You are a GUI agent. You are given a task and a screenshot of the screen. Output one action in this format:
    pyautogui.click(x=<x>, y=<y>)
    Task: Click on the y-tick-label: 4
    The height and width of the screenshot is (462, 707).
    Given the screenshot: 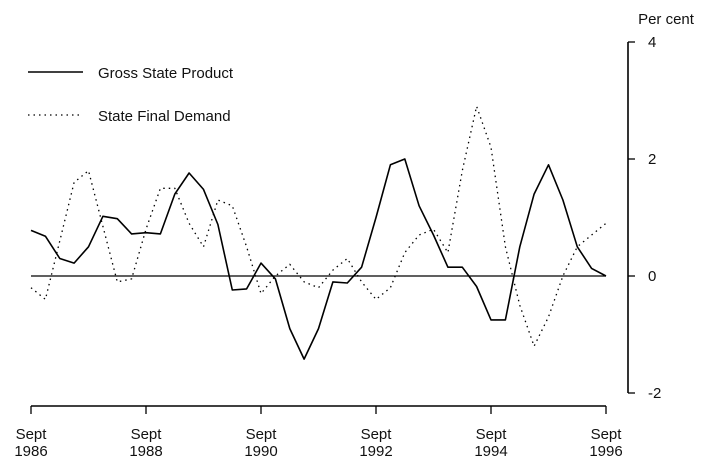 What is the action you would take?
    pyautogui.click(x=652, y=42)
    